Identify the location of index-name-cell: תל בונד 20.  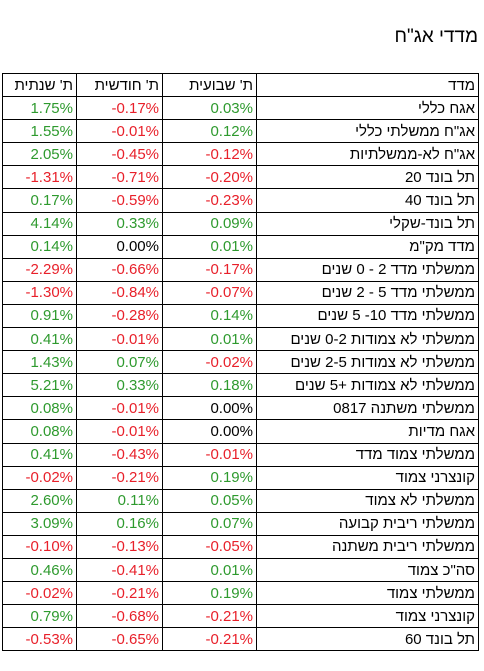
(367, 177).